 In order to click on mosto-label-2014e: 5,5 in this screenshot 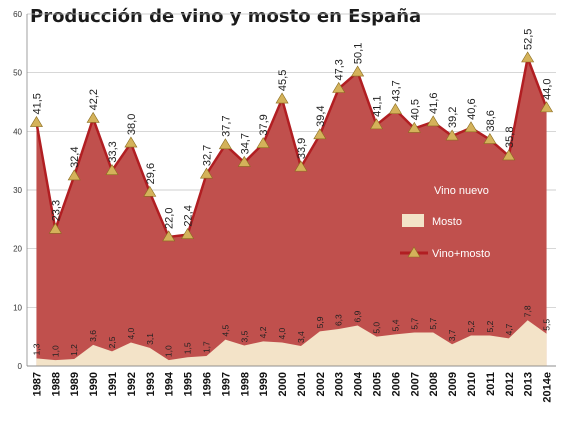, I will do `click(547, 325)`.